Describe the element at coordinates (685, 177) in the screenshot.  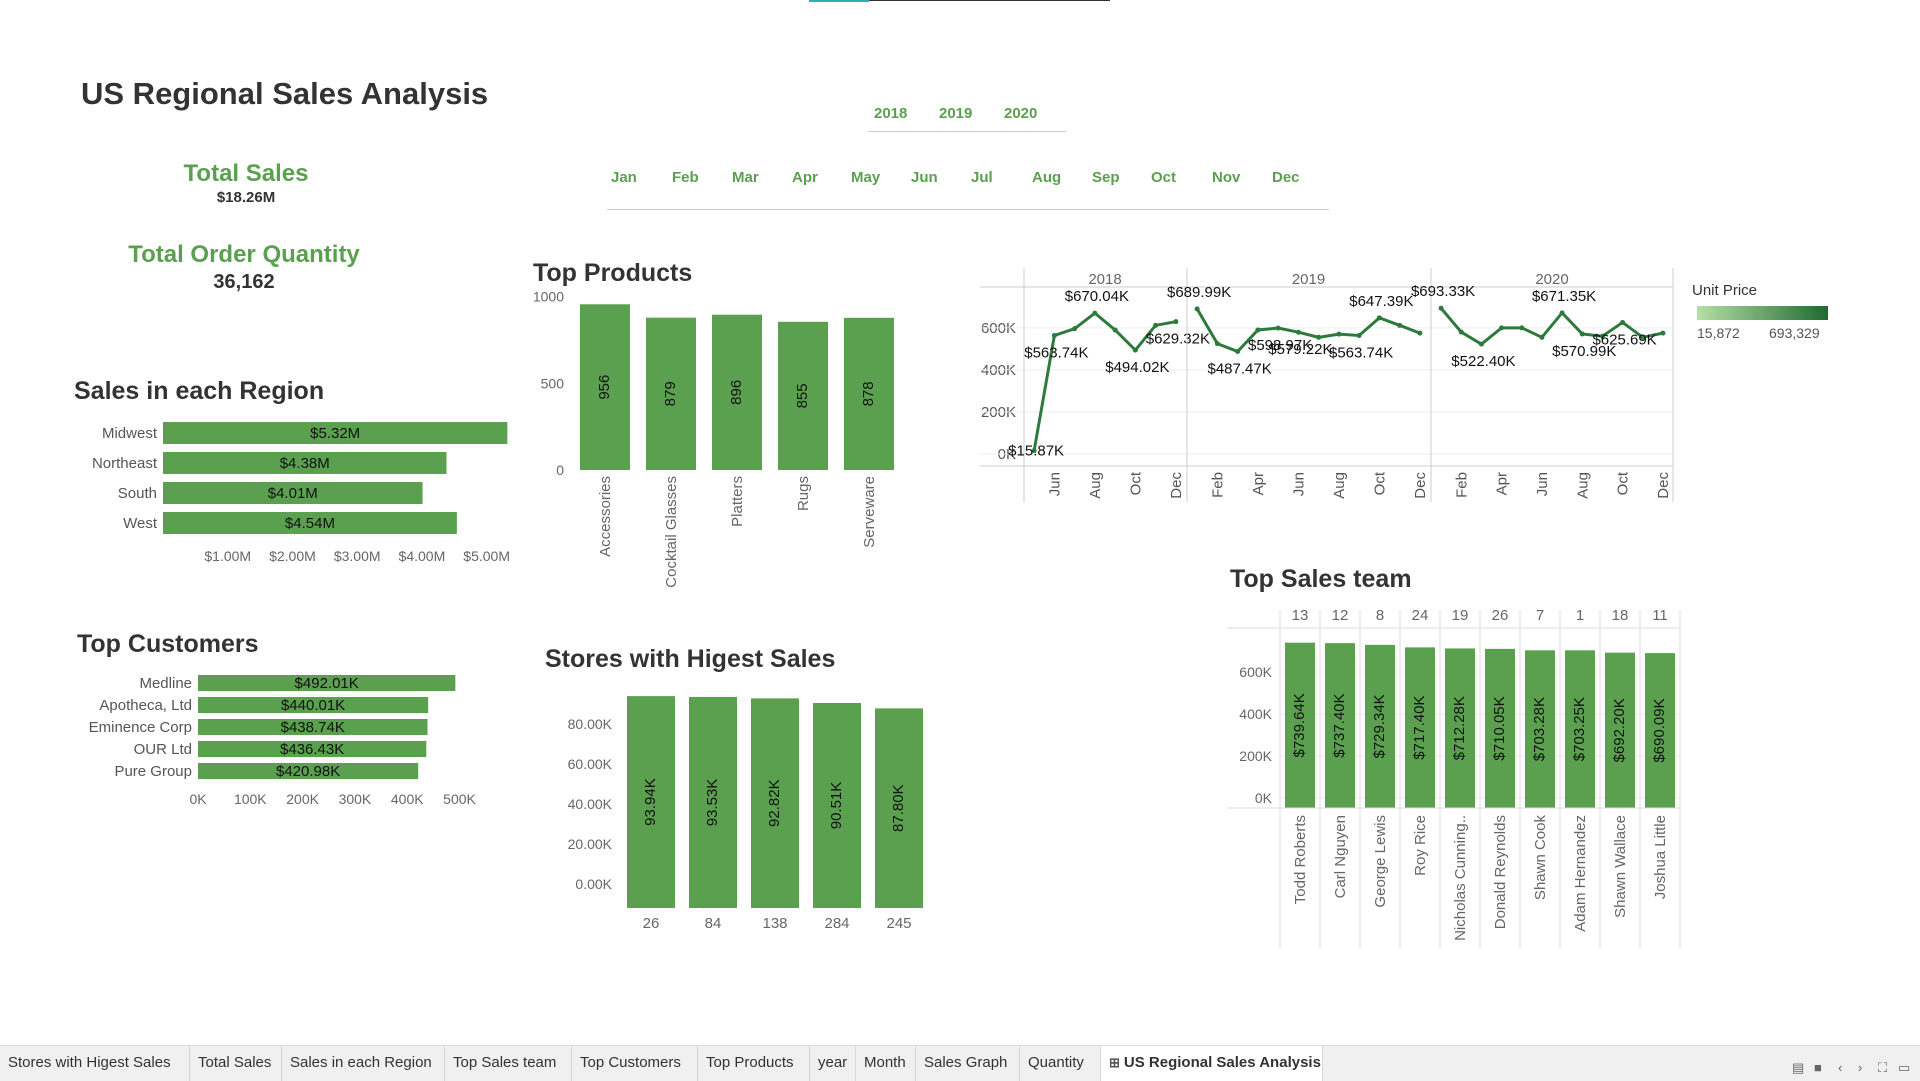
I see `filter-month-feb: Feb` at that location.